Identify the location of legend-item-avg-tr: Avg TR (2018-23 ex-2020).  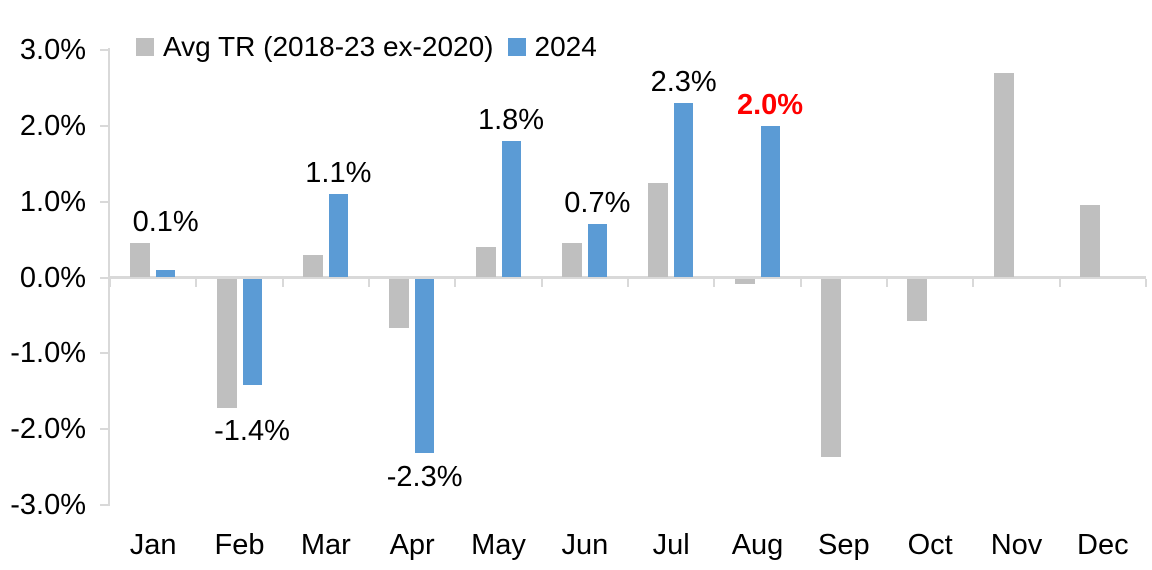
(315, 47).